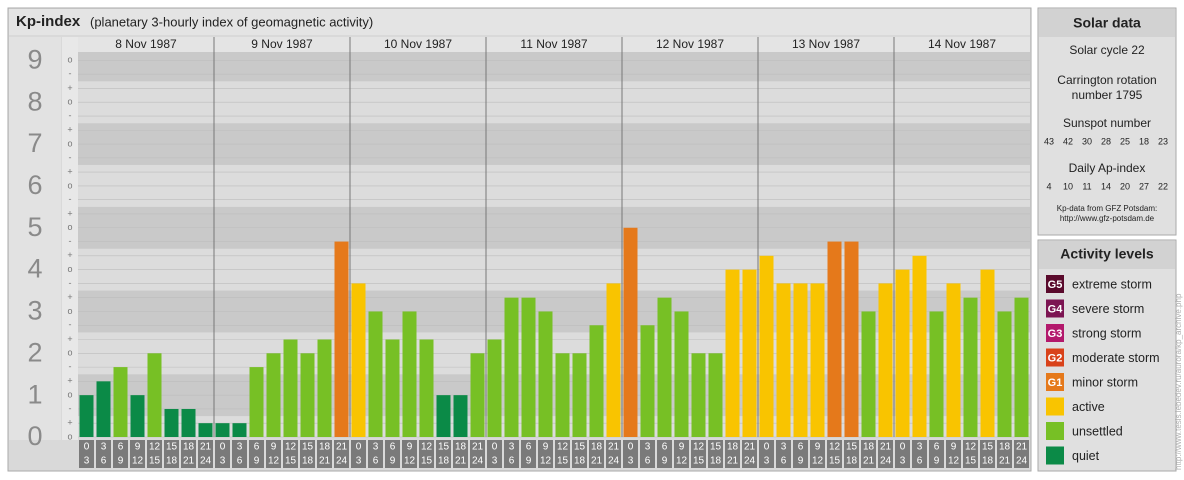 The height and width of the screenshot is (480, 1184). What do you see at coordinates (34, 143) in the screenshot?
I see `y-tick-label: 7` at bounding box center [34, 143].